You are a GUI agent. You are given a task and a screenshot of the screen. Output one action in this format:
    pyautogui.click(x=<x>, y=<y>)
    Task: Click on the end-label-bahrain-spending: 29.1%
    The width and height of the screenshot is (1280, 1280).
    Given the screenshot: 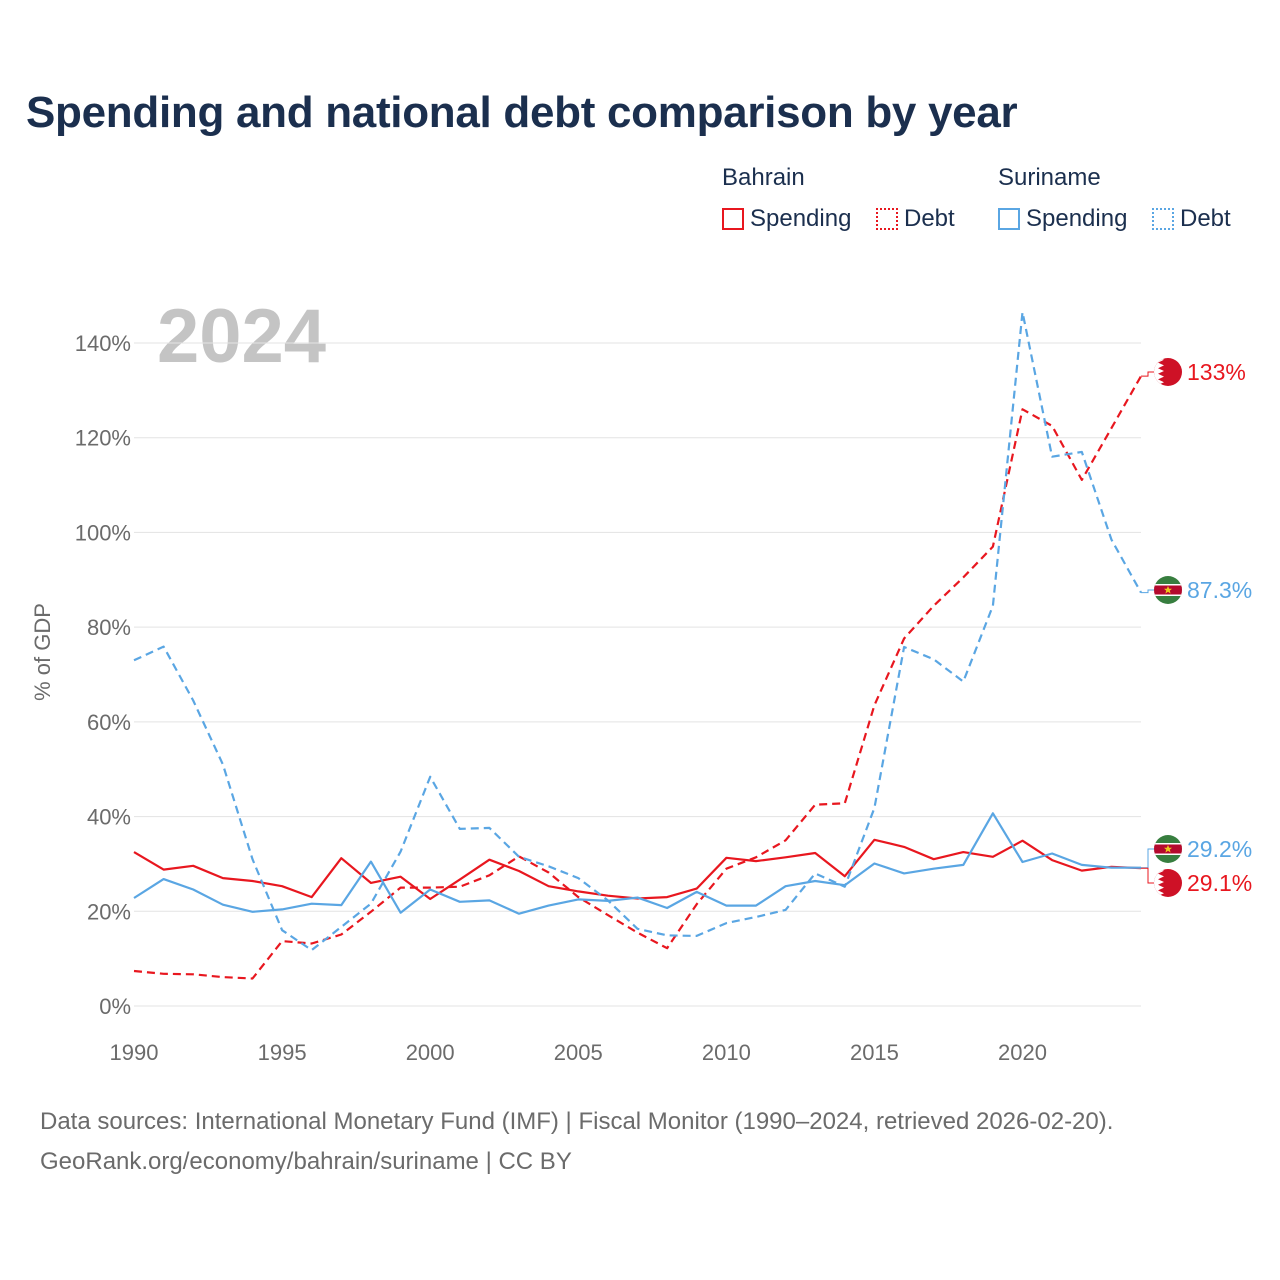 What is the action you would take?
    pyautogui.click(x=1196, y=882)
    